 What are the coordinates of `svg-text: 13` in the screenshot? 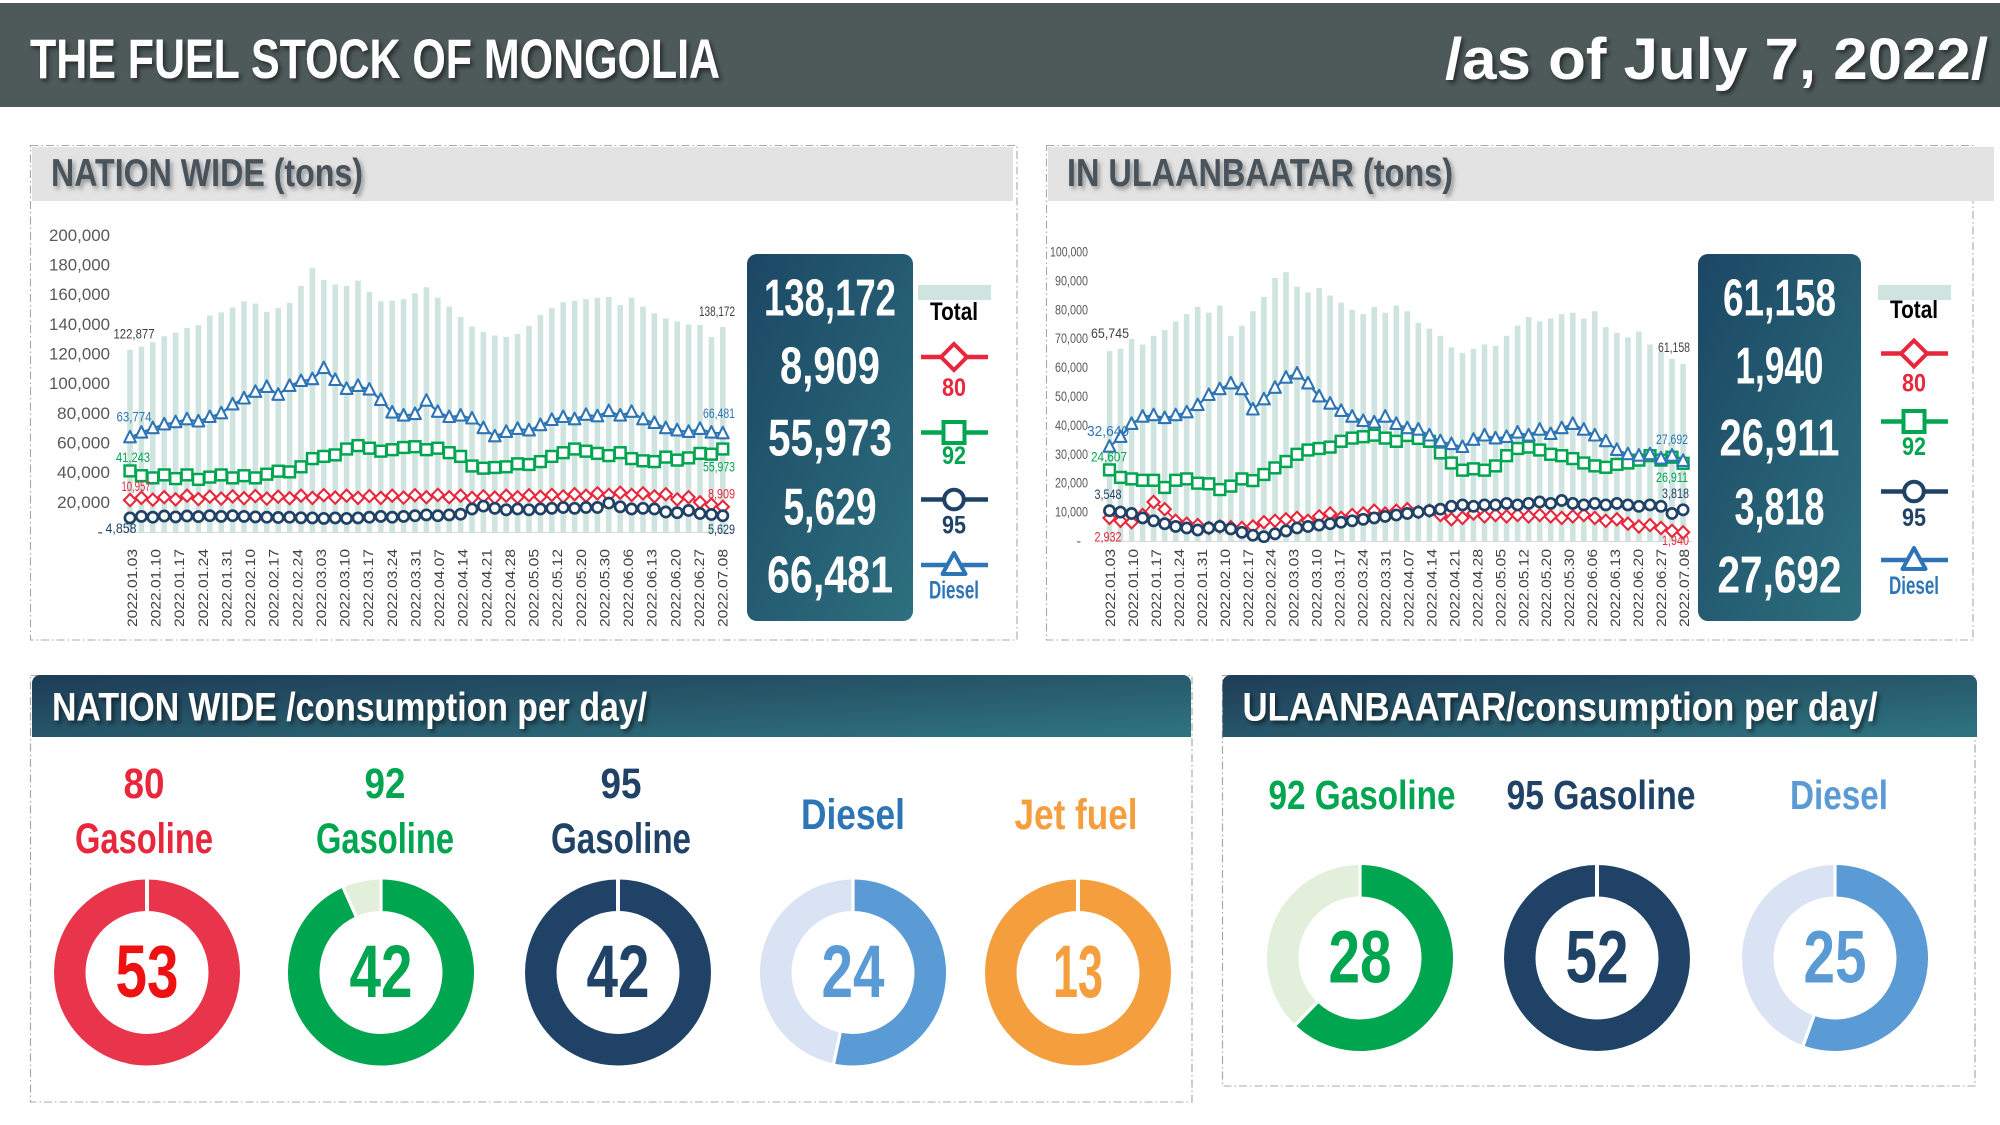 It's located at (1078, 971).